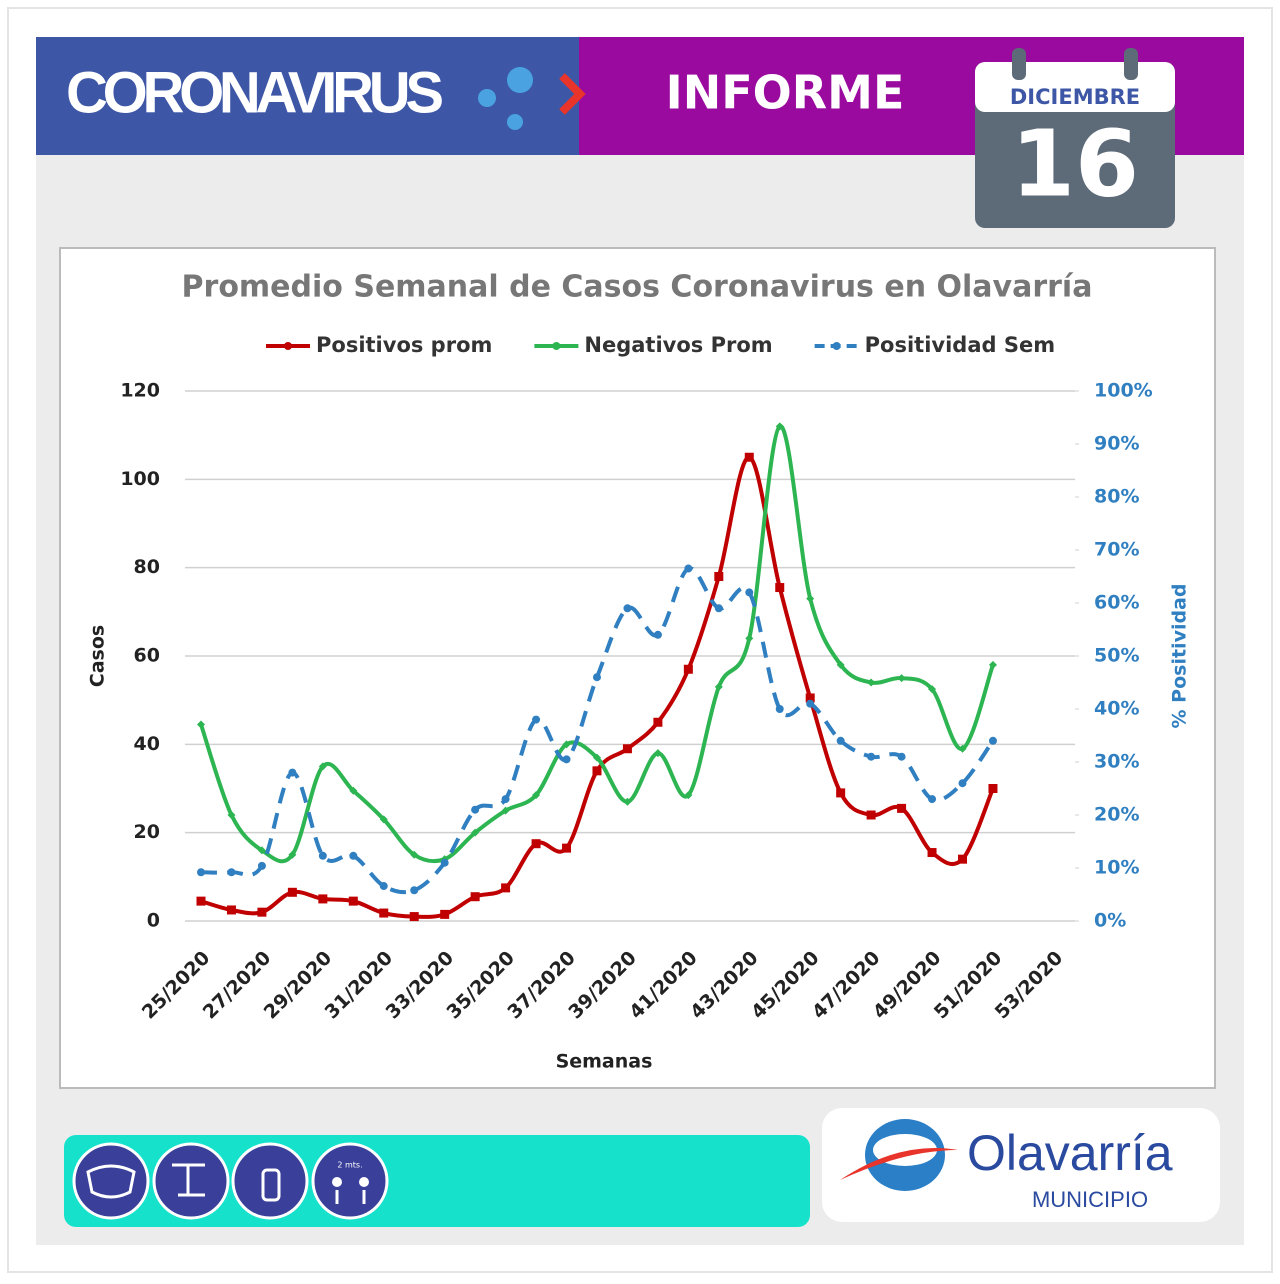 This screenshot has width=1280, height=1284. What do you see at coordinates (785, 93) in the screenshot?
I see `header-report: INFORME` at bounding box center [785, 93].